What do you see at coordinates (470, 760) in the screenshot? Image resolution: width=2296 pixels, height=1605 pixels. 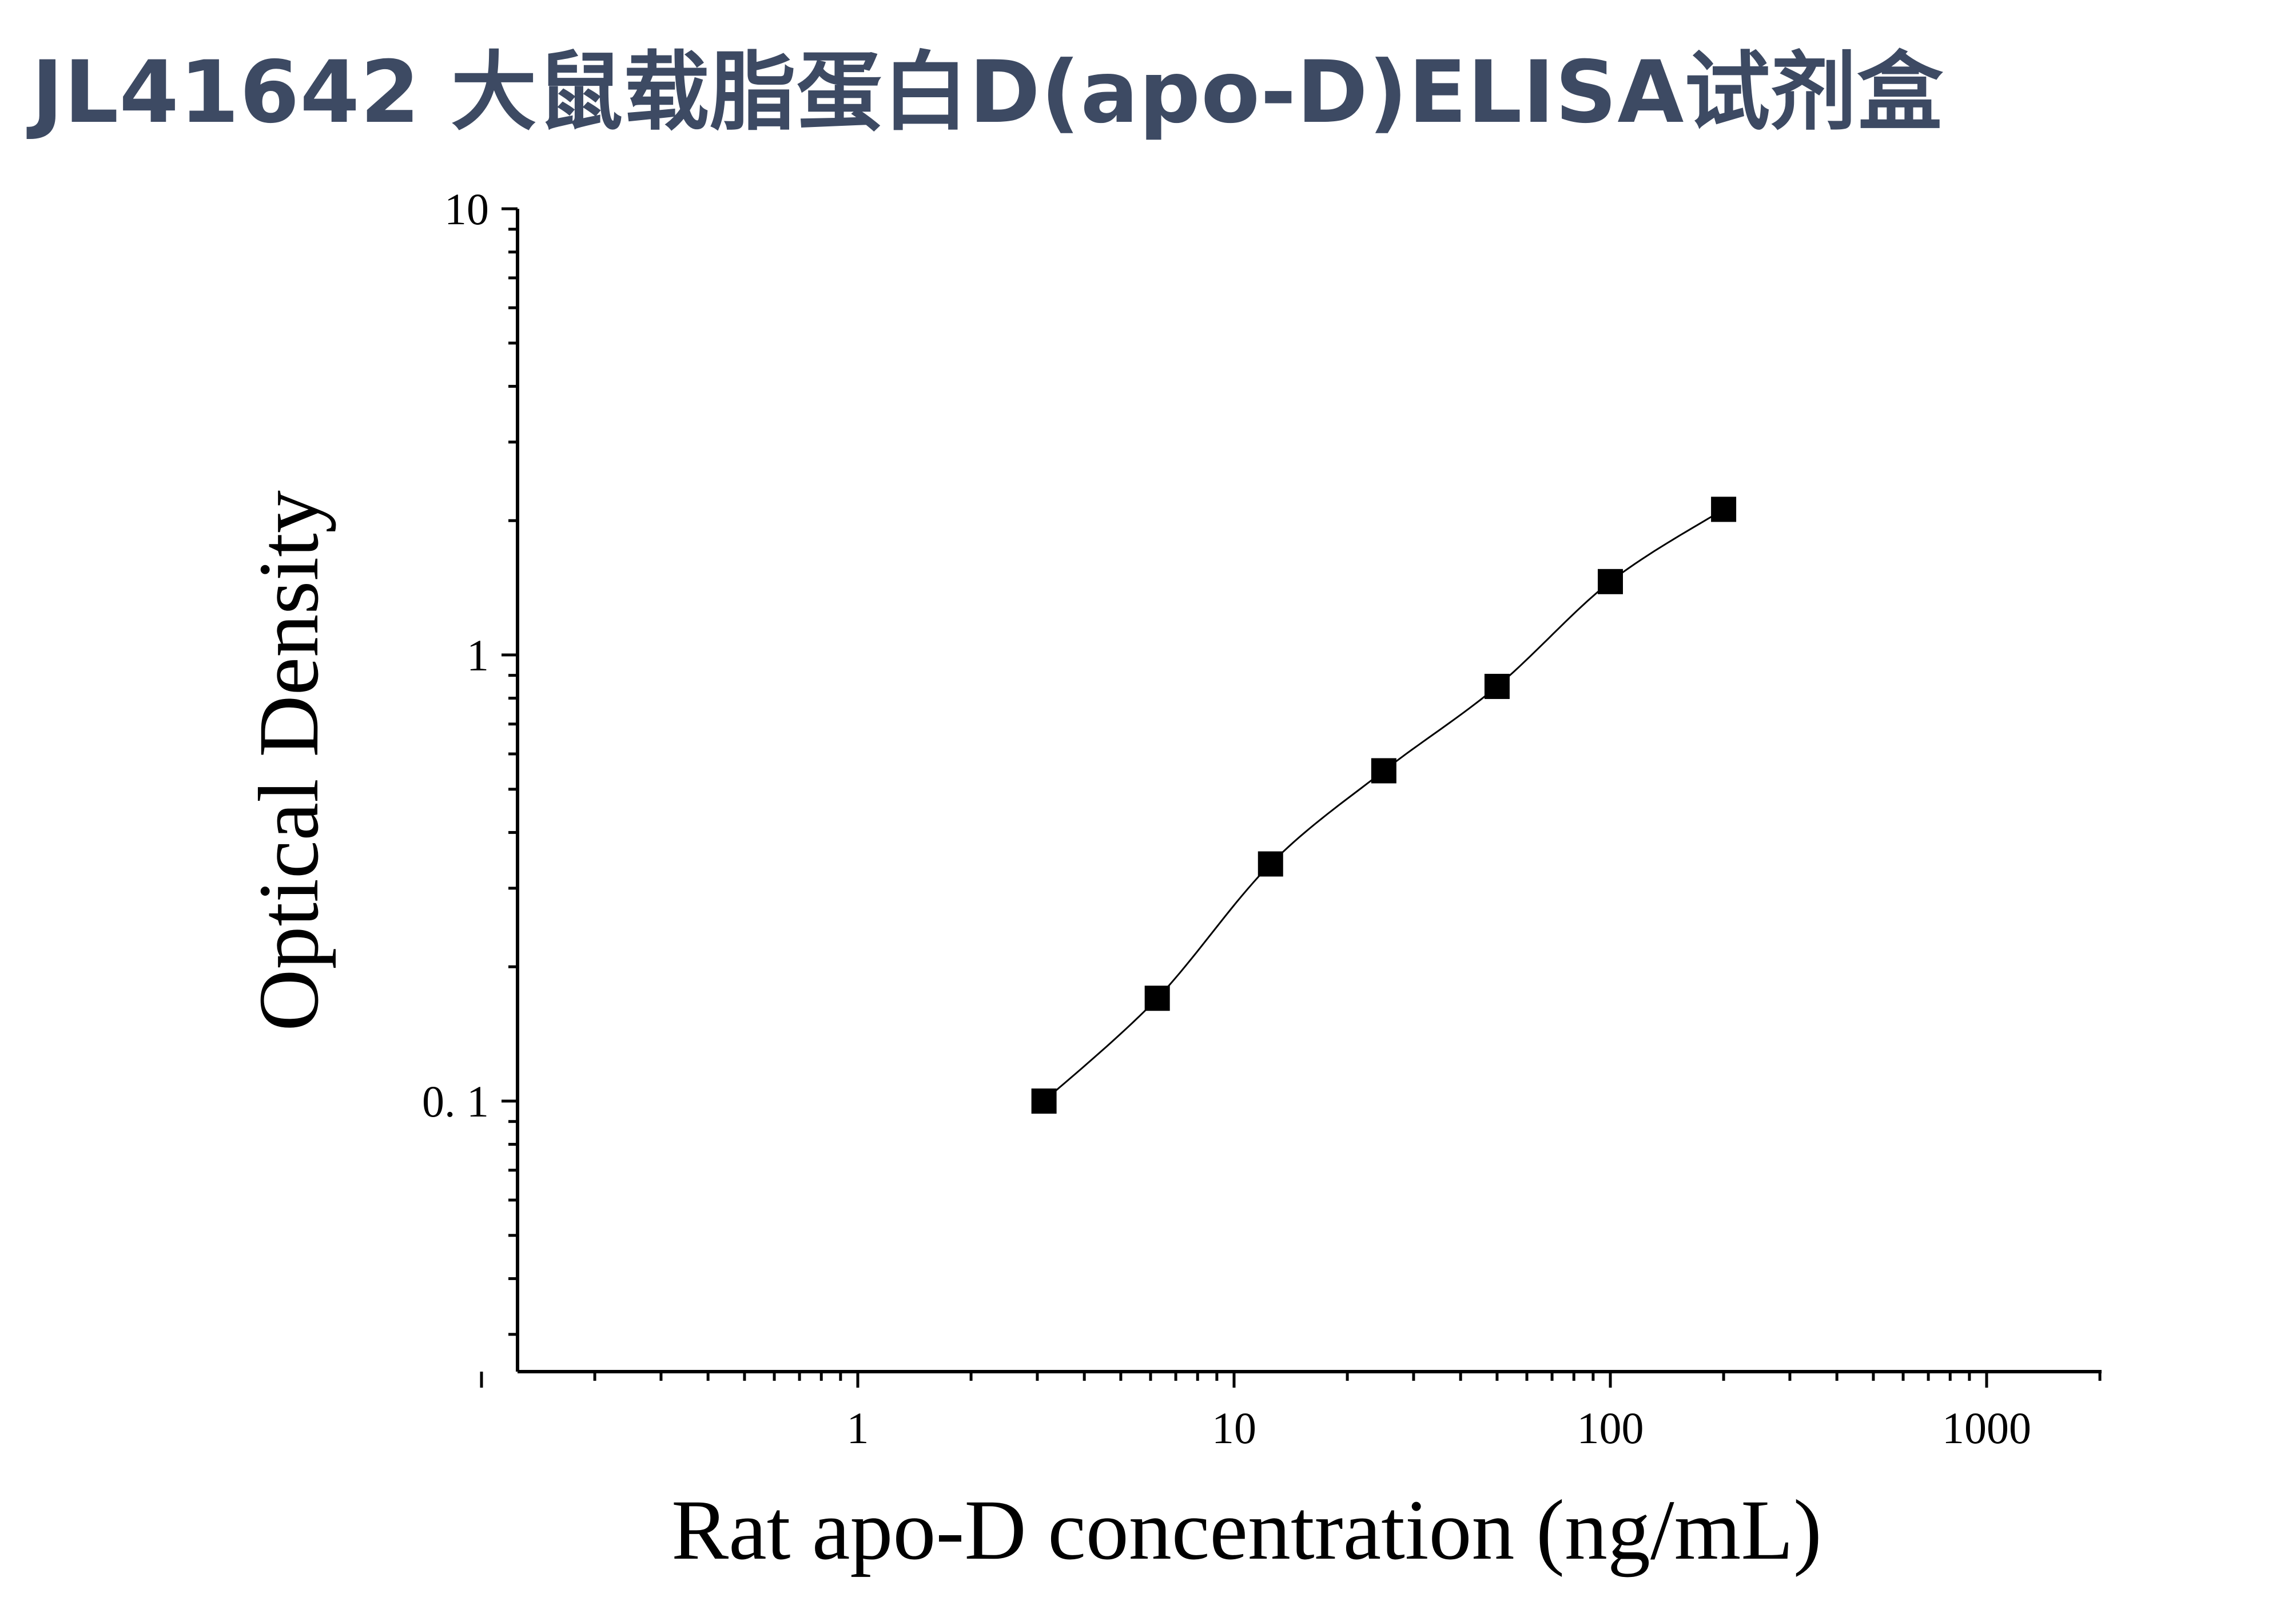 I see `y-axis-ticks: 0. 1 1 10` at bounding box center [470, 760].